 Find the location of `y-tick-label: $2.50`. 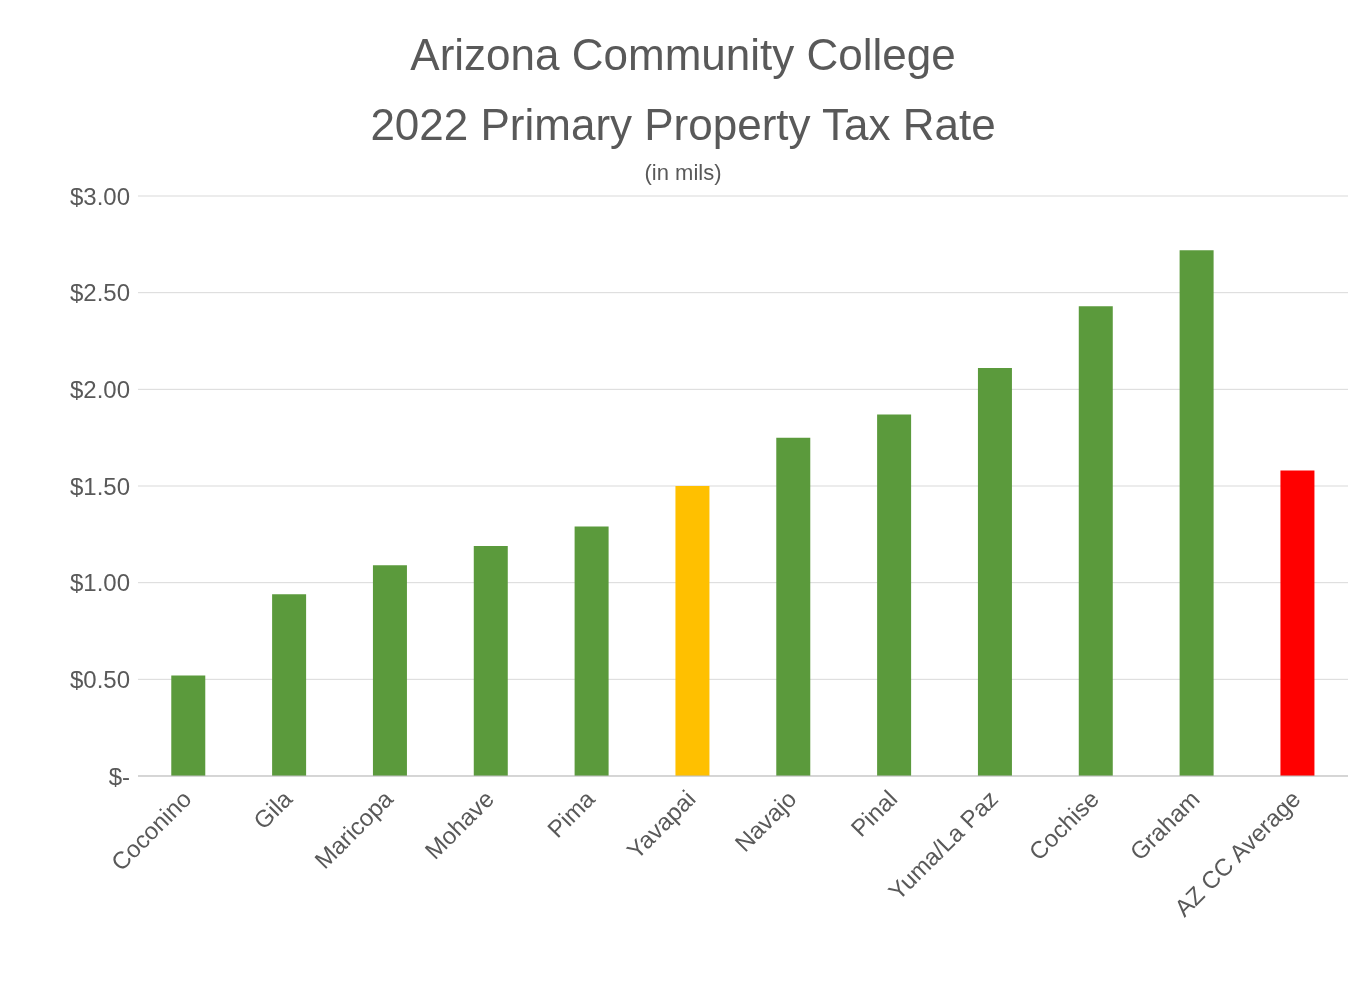

y-tick-label: $2.50 is located at coordinates (99, 293).